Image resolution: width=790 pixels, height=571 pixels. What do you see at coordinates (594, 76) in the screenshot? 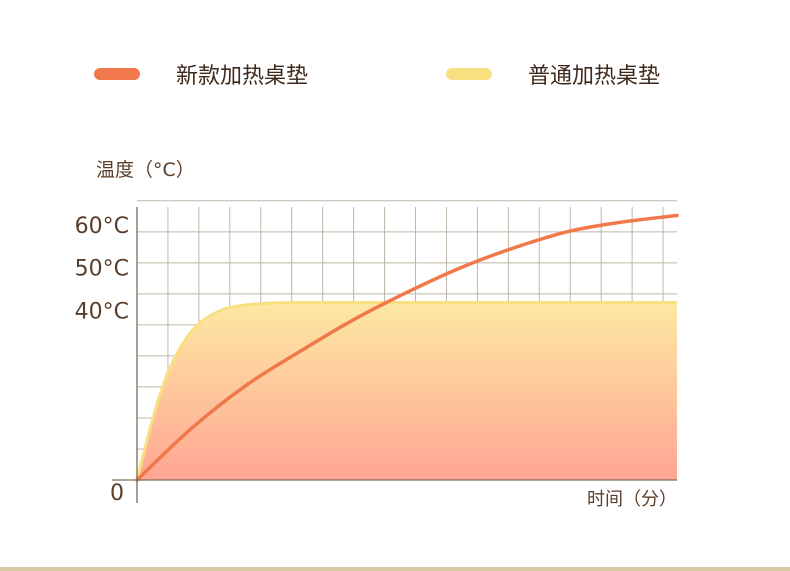
I see `legend-label-old: 普通加热桌垫` at bounding box center [594, 76].